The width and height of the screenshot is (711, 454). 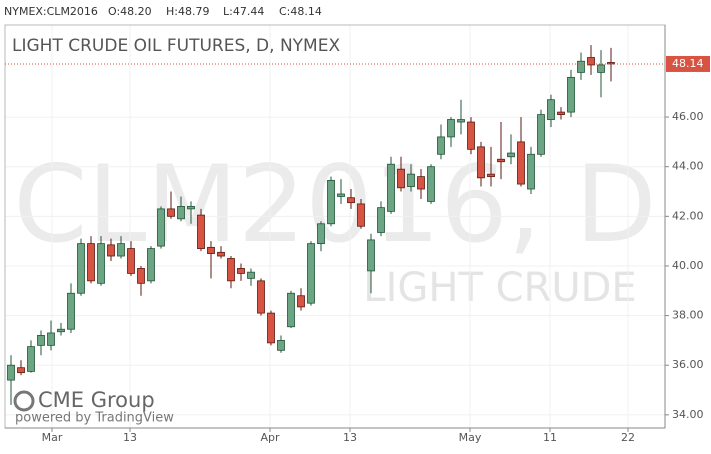 I want to click on x-tick-label: 22, so click(x=628, y=437).